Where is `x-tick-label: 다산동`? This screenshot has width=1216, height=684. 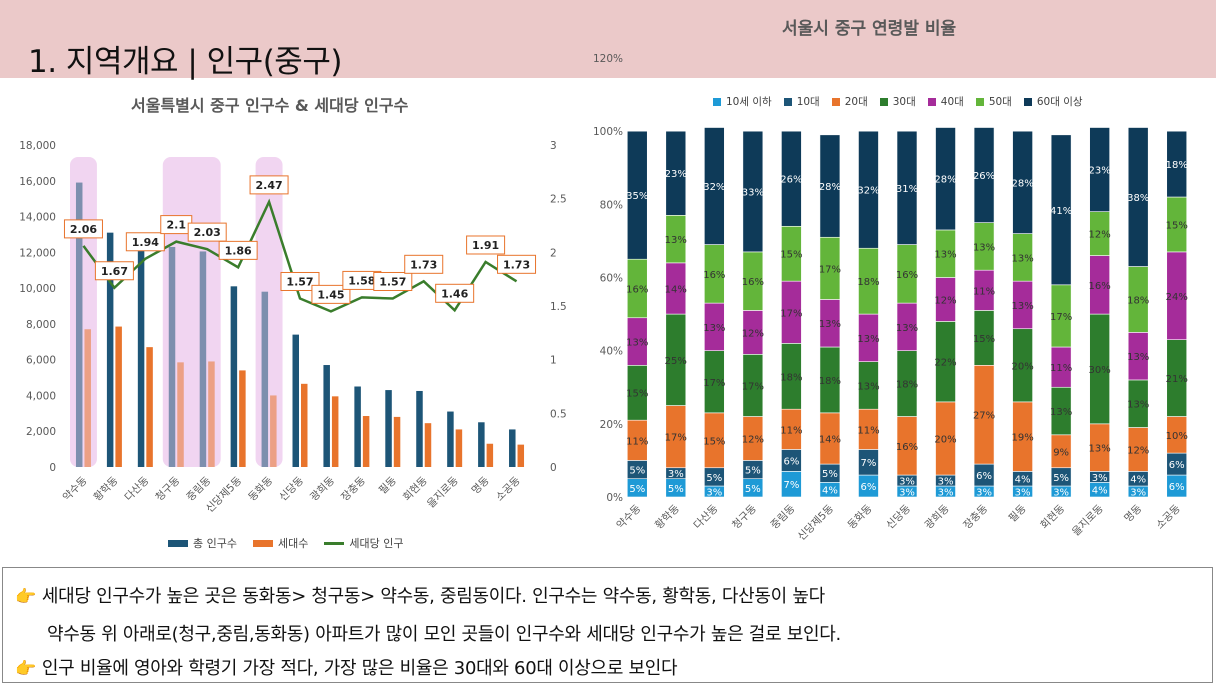 x-tick-label: 다산동 is located at coordinates (705, 516).